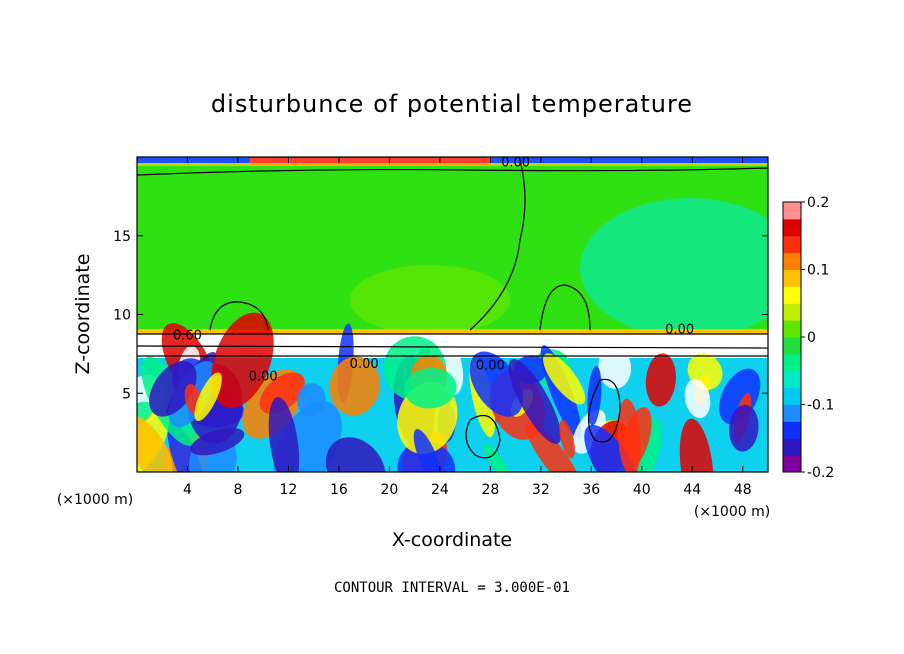  I want to click on x-tick-label: 12, so click(289, 490).